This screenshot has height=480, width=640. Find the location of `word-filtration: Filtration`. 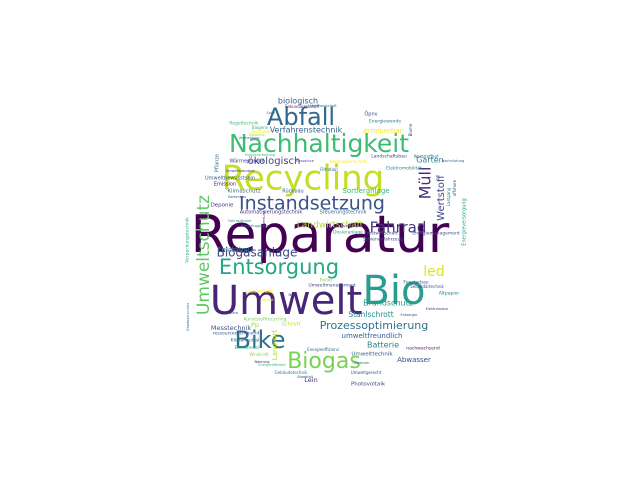

word-filtration: Filtration is located at coordinates (329, 169).